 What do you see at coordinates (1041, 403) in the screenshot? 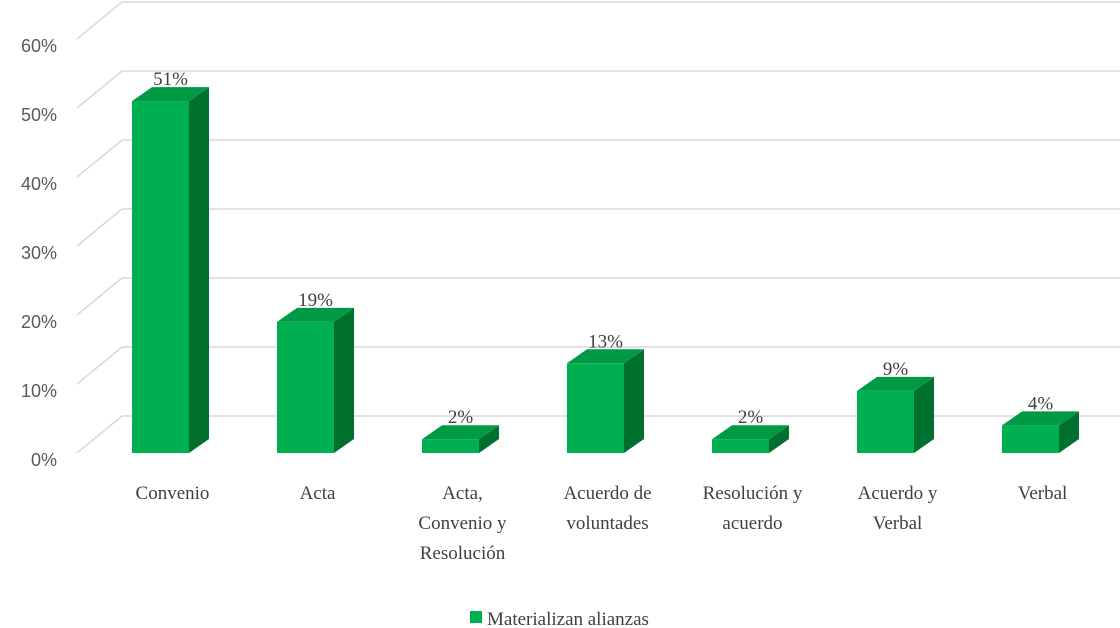
I see `data-label: 4%` at bounding box center [1041, 403].